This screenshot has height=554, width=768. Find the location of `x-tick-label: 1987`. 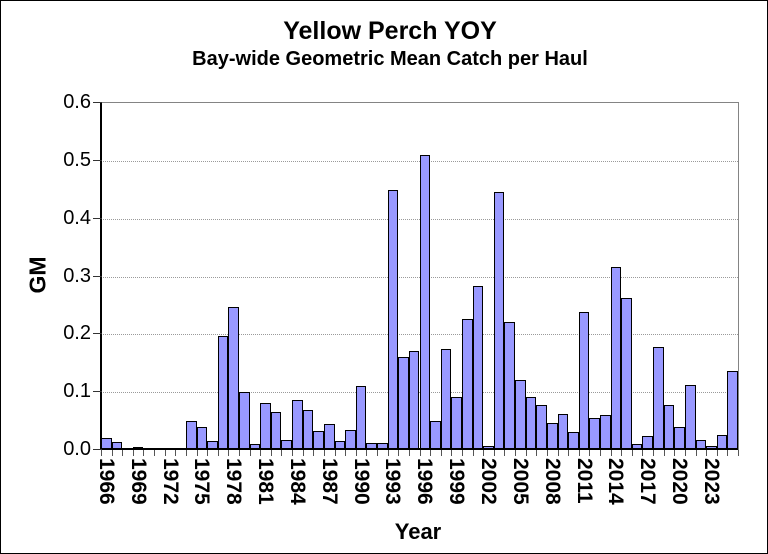

x-tick-label: 1987 is located at coordinates (329, 481).